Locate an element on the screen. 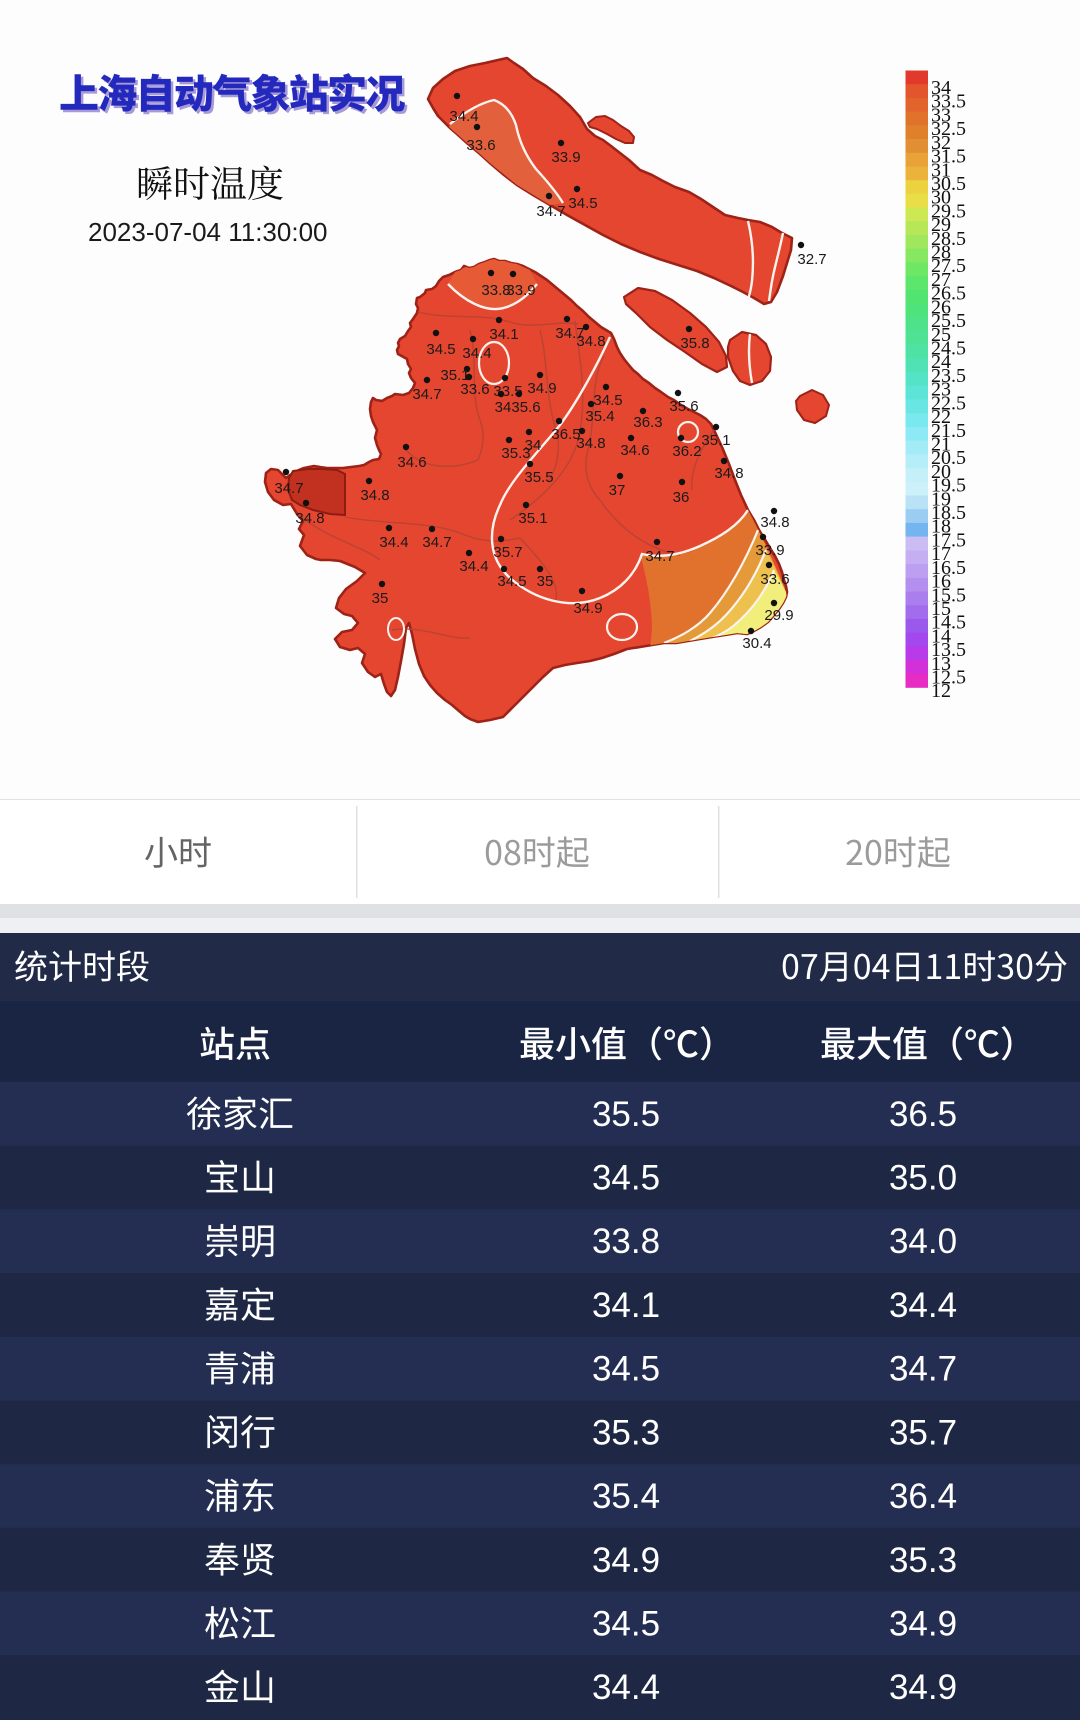 This screenshot has height=1720, width=1080. svg-text: 12.5 is located at coordinates (948, 678).